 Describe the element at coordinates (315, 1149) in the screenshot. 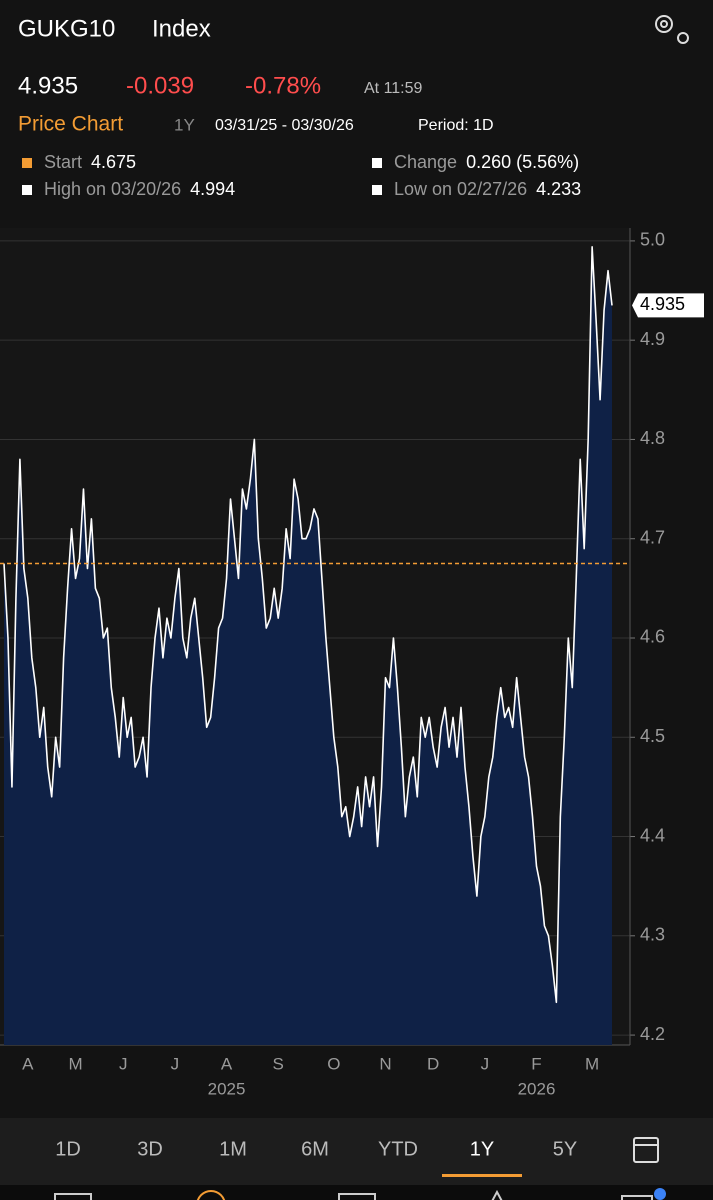

I see `range-tab: 6M` at that location.